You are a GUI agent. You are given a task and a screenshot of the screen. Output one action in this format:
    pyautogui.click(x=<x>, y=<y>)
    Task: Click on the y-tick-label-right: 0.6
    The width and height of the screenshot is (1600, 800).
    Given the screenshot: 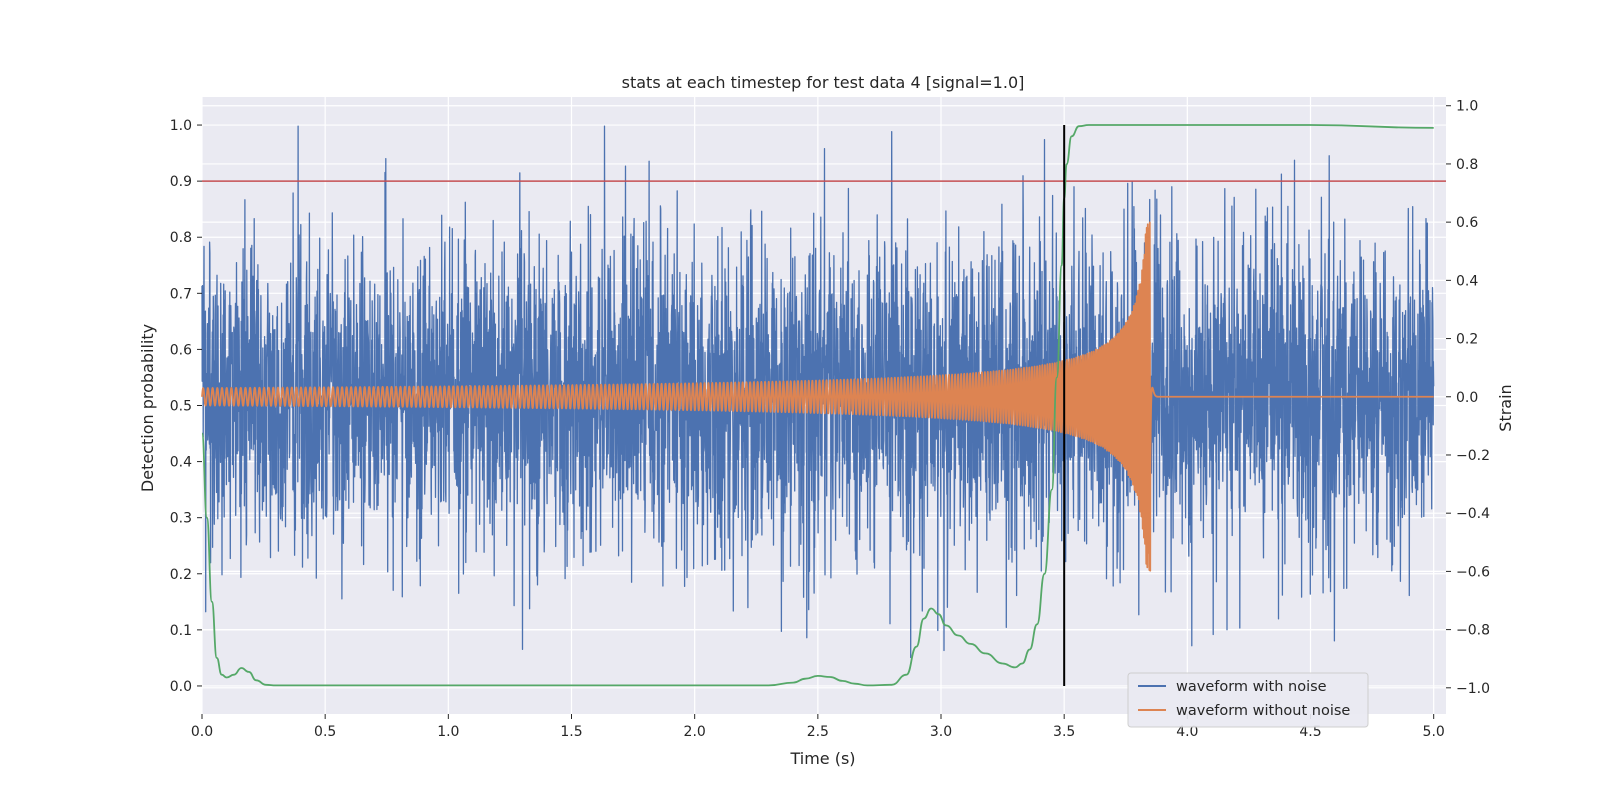 What is the action you would take?
    pyautogui.click(x=1467, y=223)
    